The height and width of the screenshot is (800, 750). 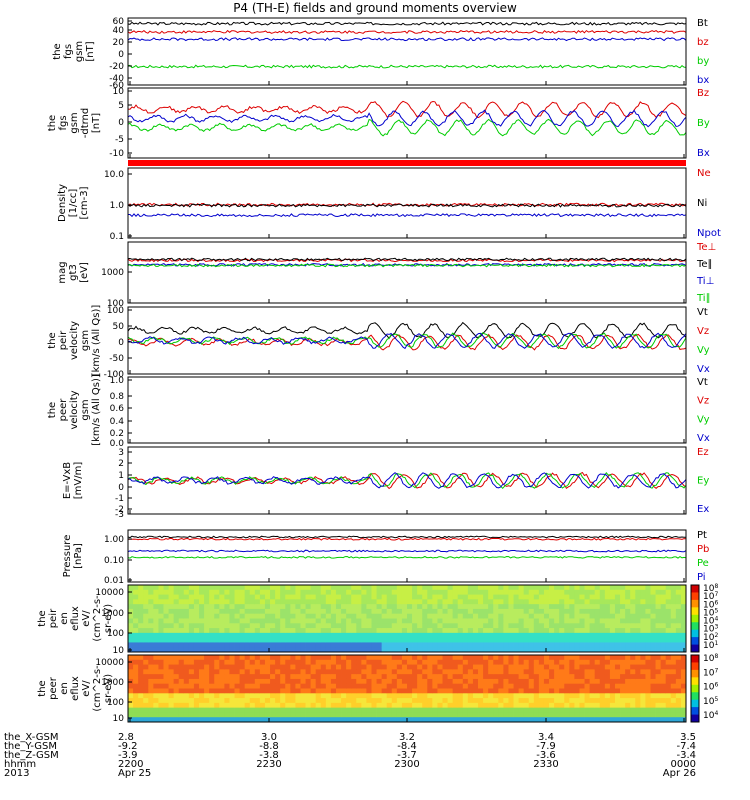 What do you see at coordinates (703, 369) in the screenshot?
I see `legend-Vx: Vx` at bounding box center [703, 369].